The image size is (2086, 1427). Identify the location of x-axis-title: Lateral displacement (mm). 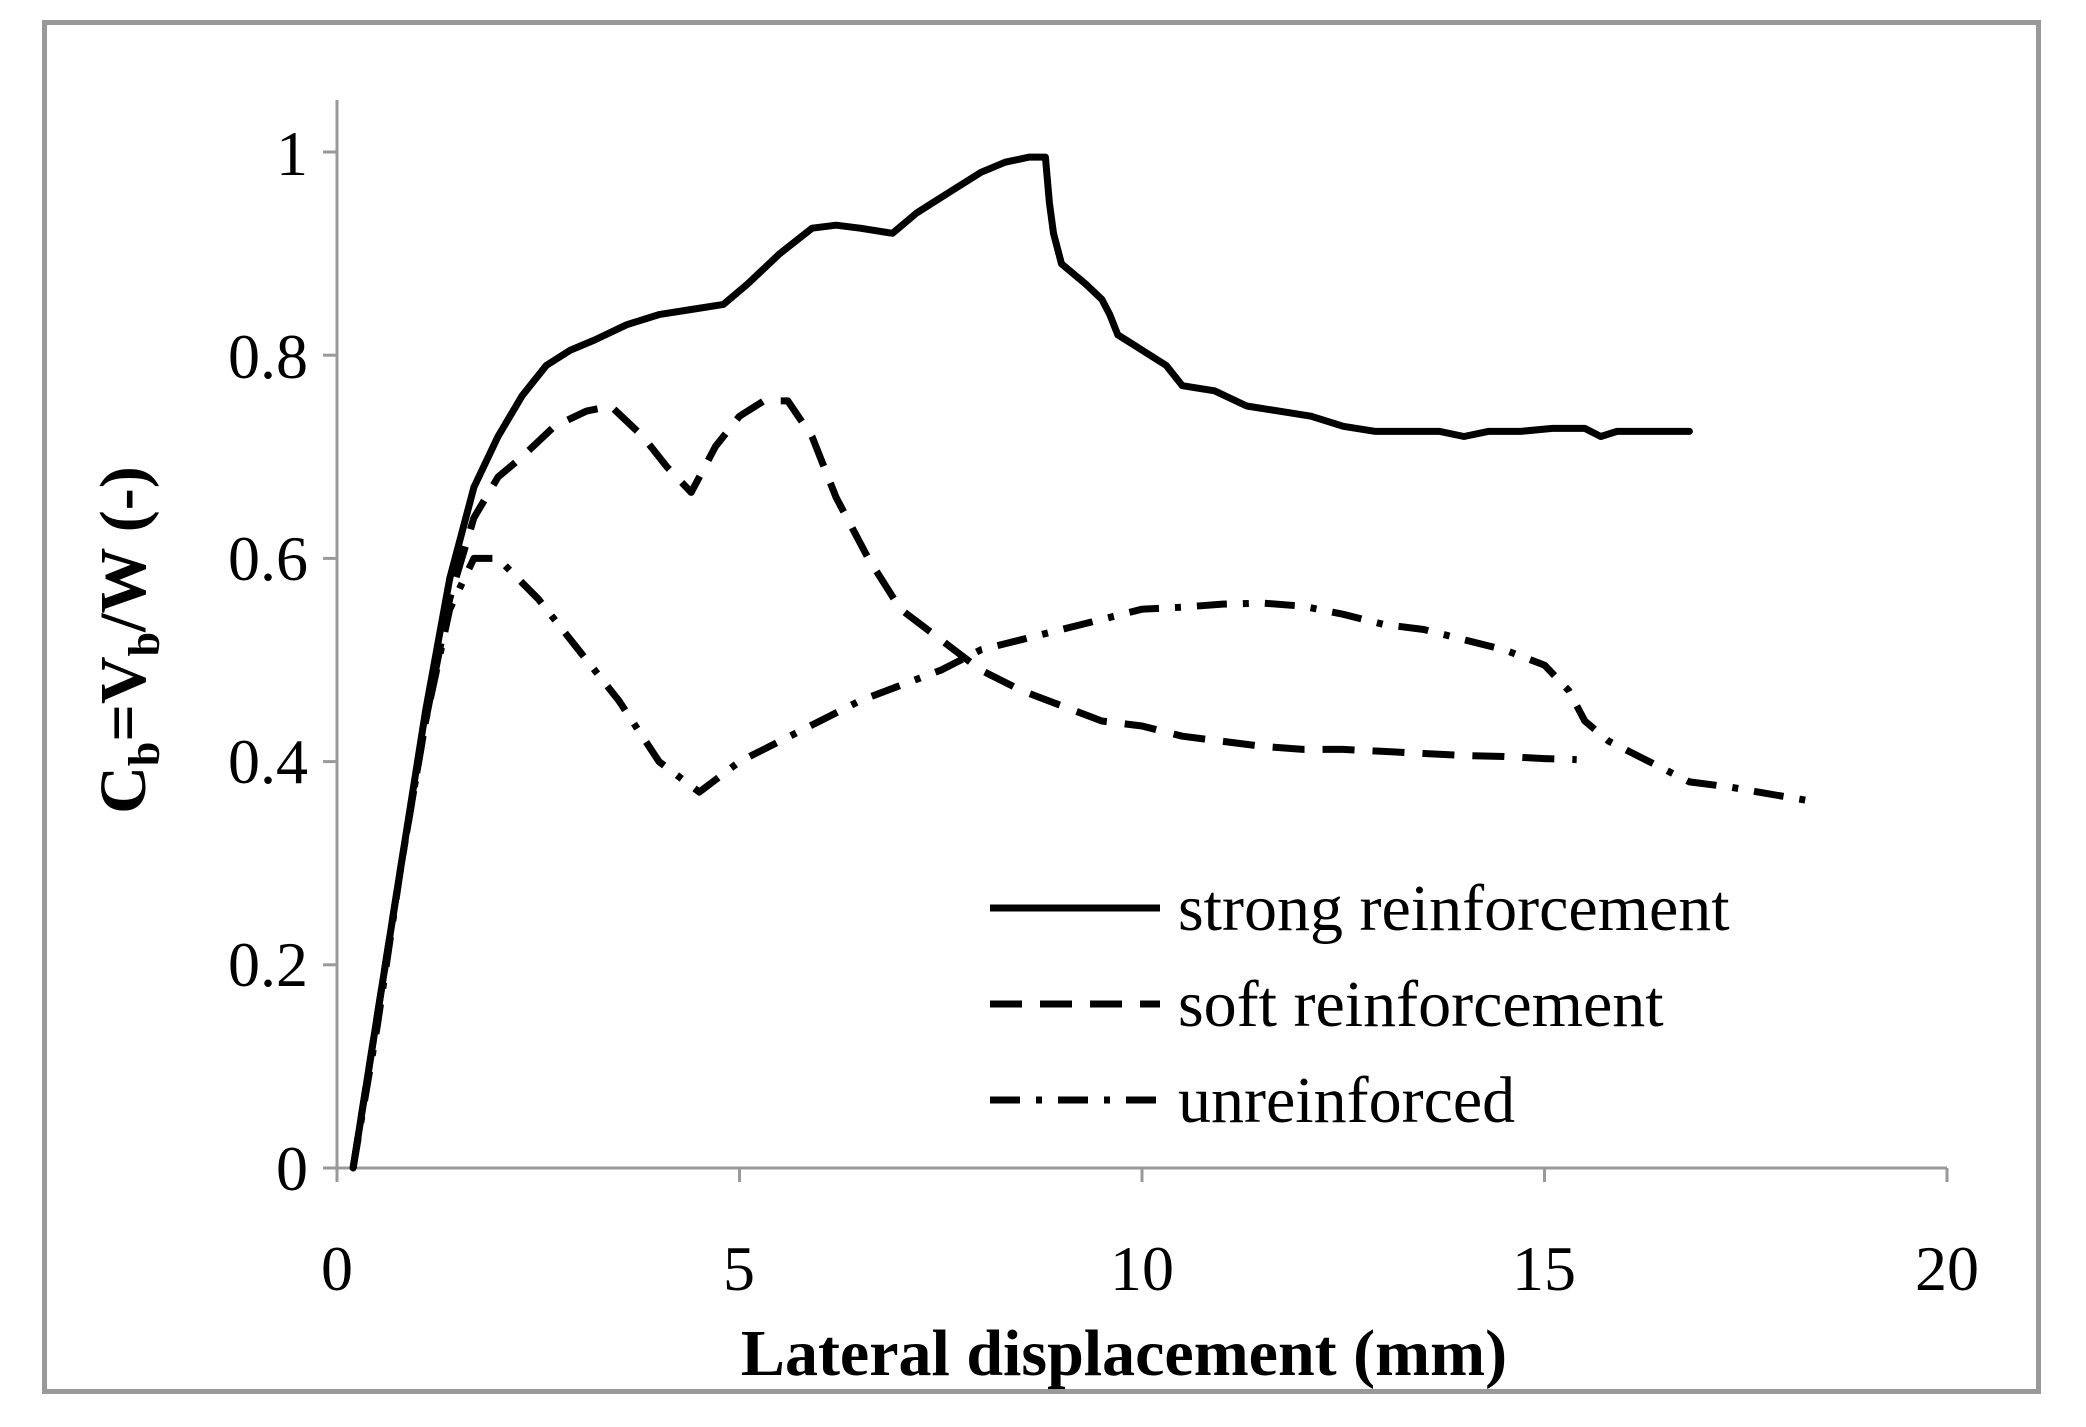
(1124, 1353).